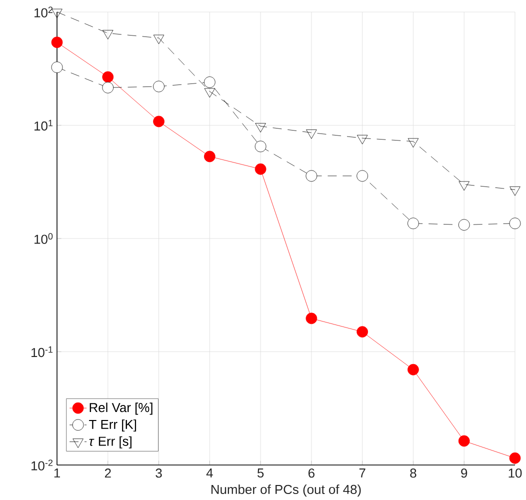  What do you see at coordinates (159, 473) in the screenshot?
I see `x-tick-label: 3` at bounding box center [159, 473].